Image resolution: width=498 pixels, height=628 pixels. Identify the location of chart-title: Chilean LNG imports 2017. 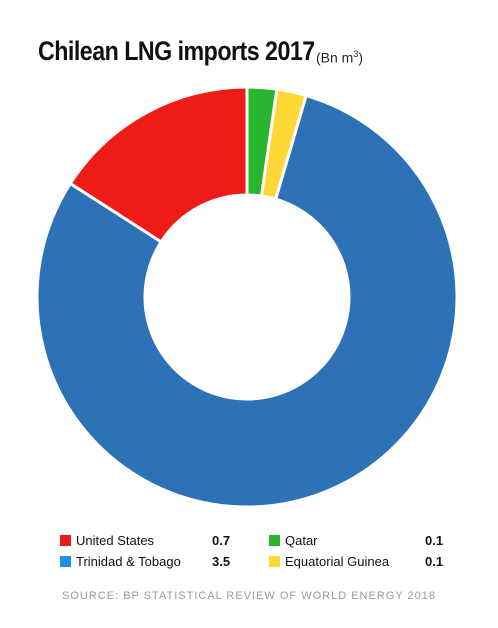
(176, 51).